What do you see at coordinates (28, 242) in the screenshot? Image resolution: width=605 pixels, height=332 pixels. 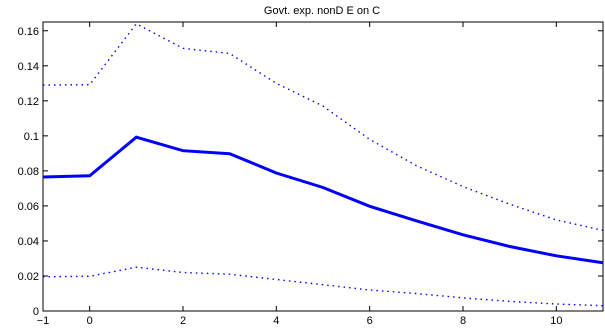 I see `y-tick-label: 0.04` at bounding box center [28, 242].